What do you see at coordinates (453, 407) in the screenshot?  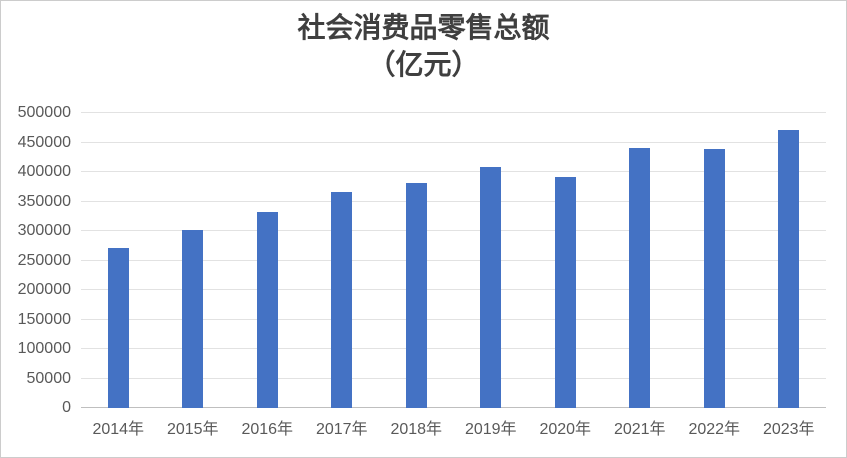 I see `x-axis-line` at bounding box center [453, 407].